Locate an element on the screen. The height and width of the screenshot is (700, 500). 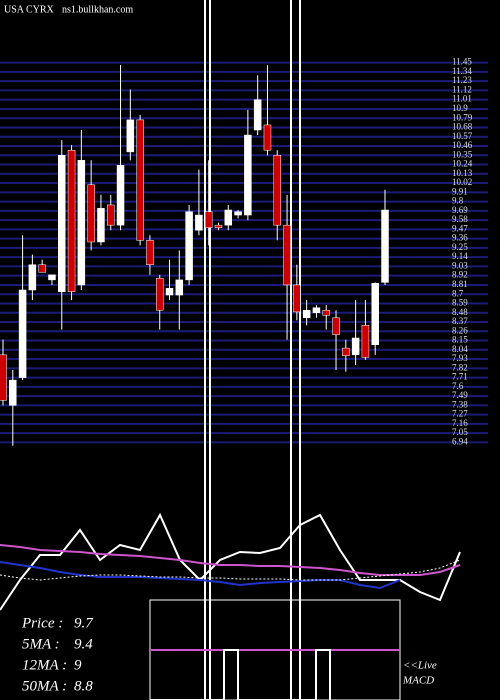
y-tick-label: 9.36 is located at coordinates (460, 238).